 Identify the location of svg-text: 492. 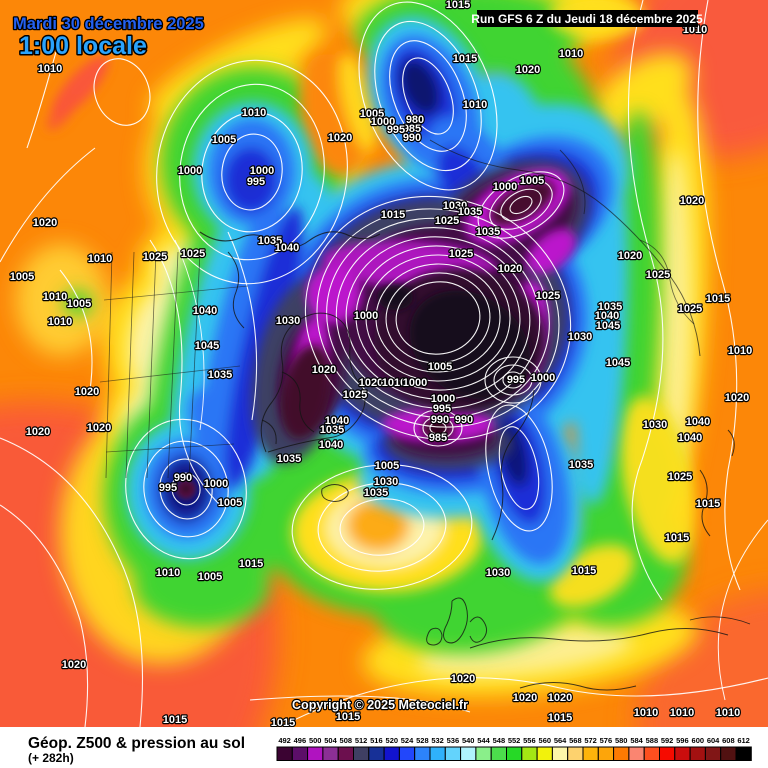
(284, 740).